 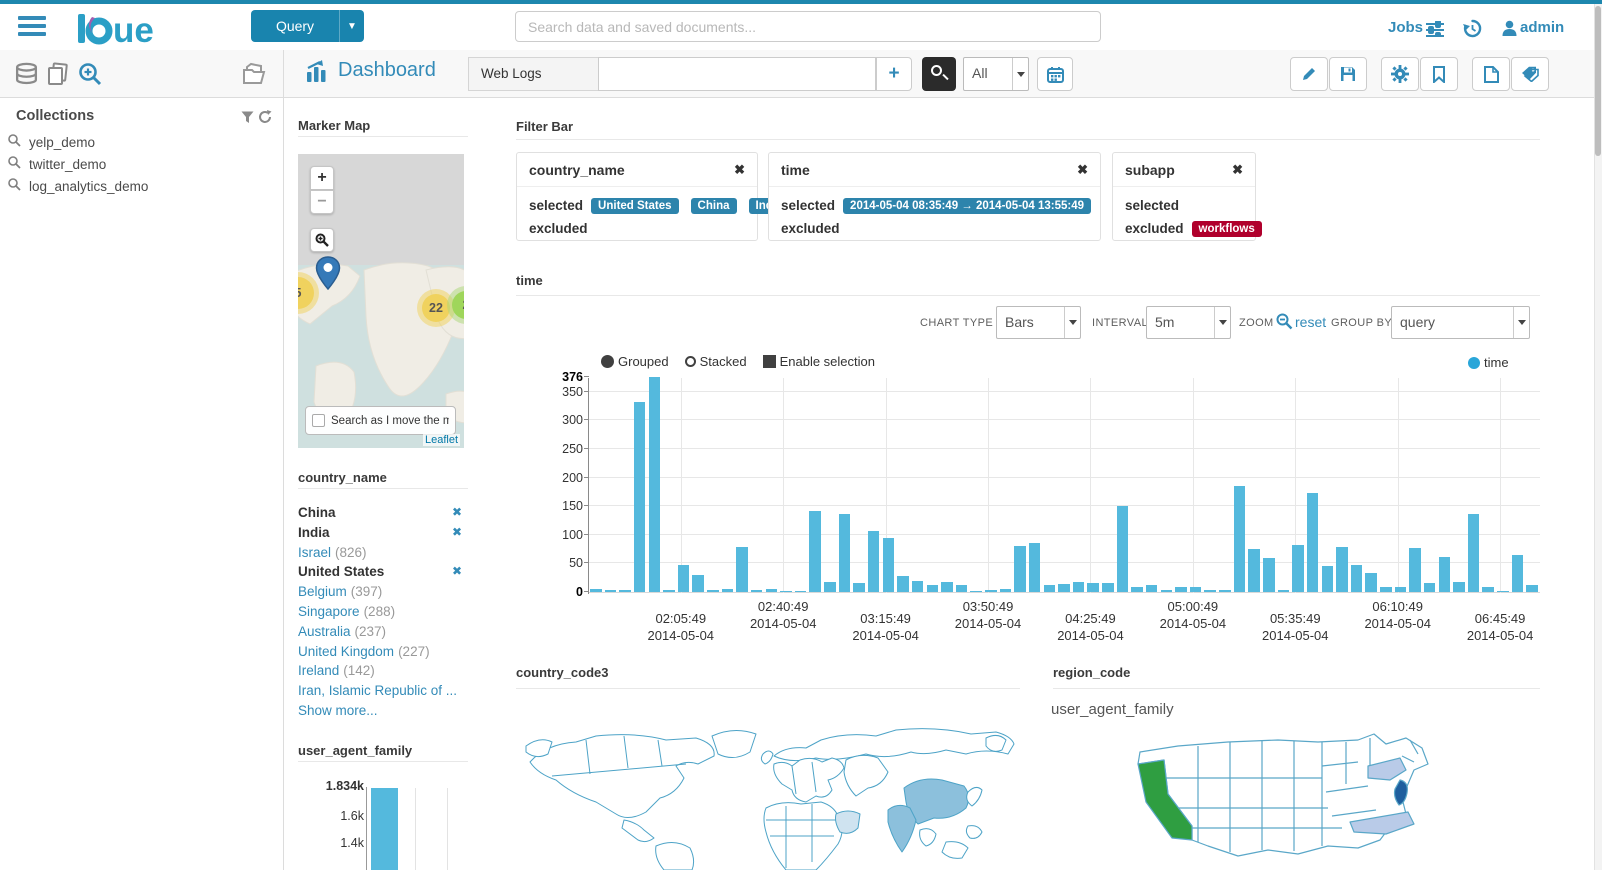 What do you see at coordinates (1188, 322) in the screenshot?
I see `interval-select: 5m` at bounding box center [1188, 322].